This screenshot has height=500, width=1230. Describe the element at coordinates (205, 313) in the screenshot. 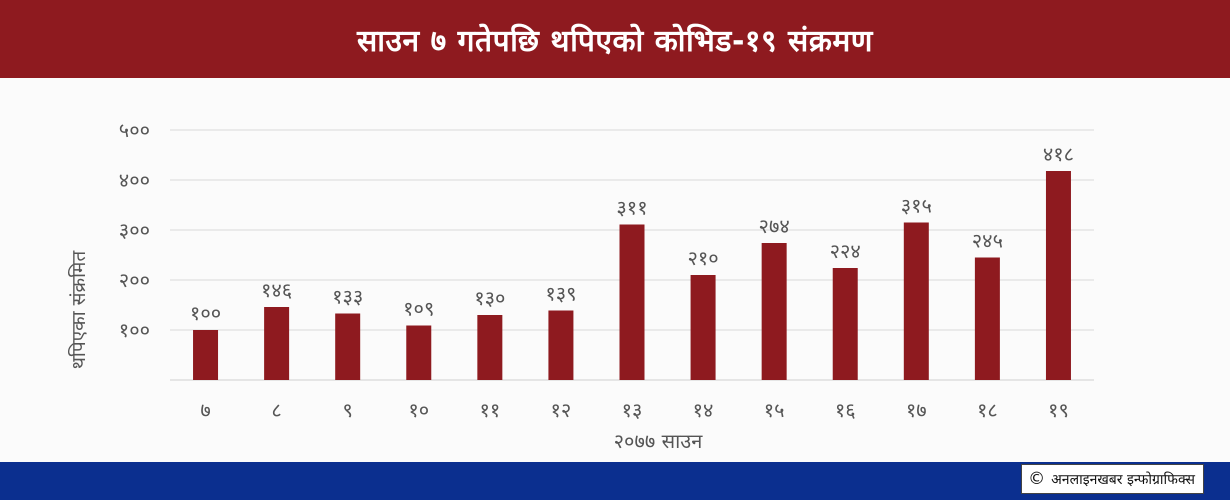

I see `bar-value-label: १००` at that location.